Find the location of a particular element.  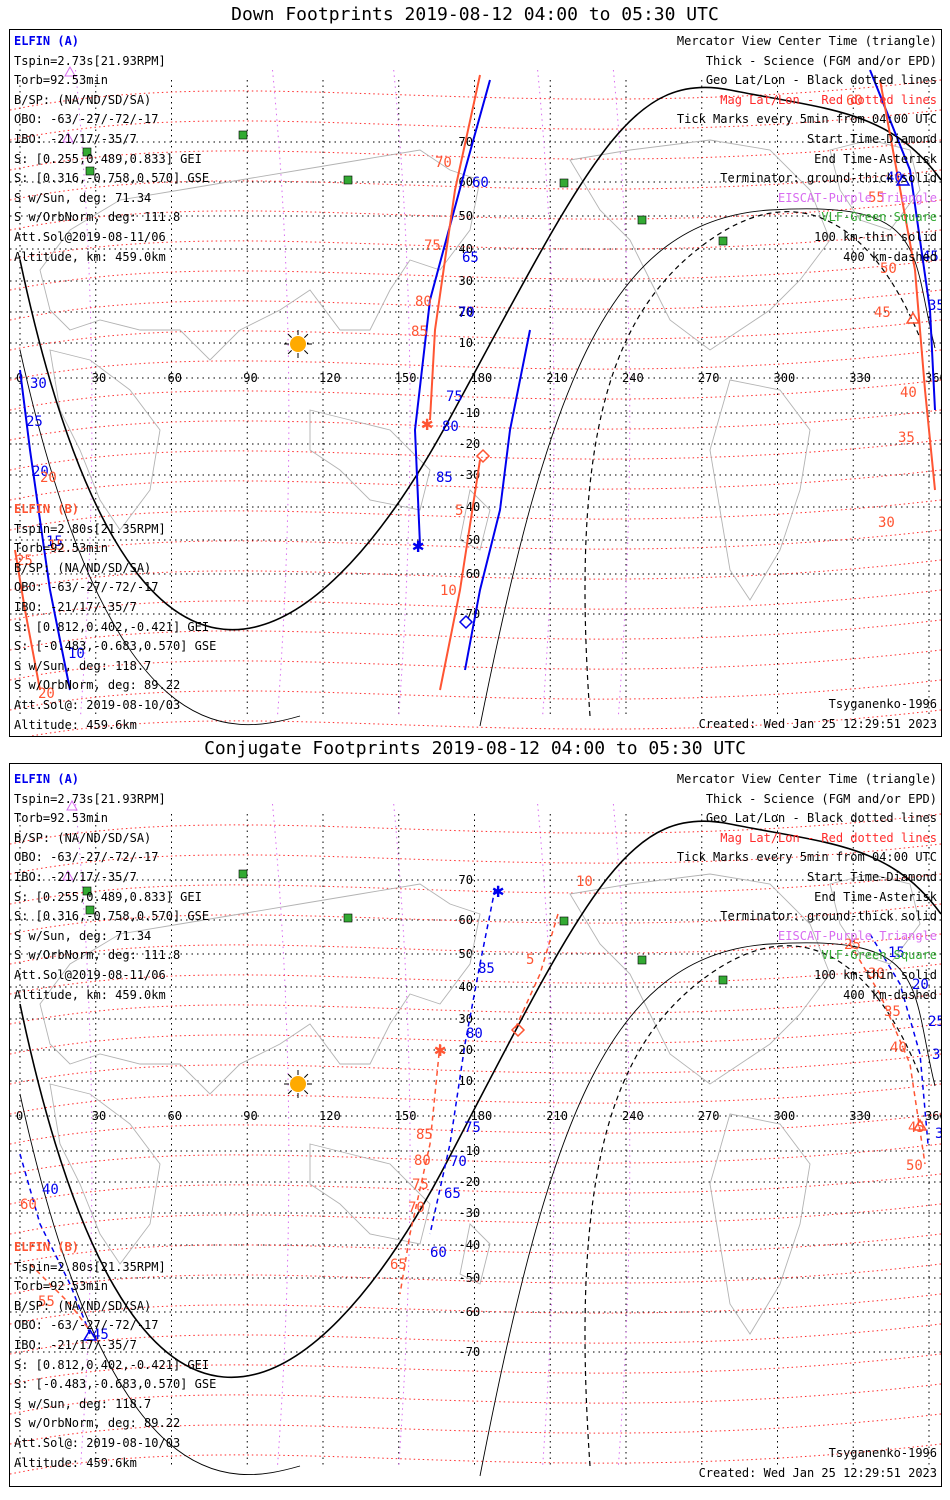

lon-tick-label: 0 is located at coordinates (19, 1116).